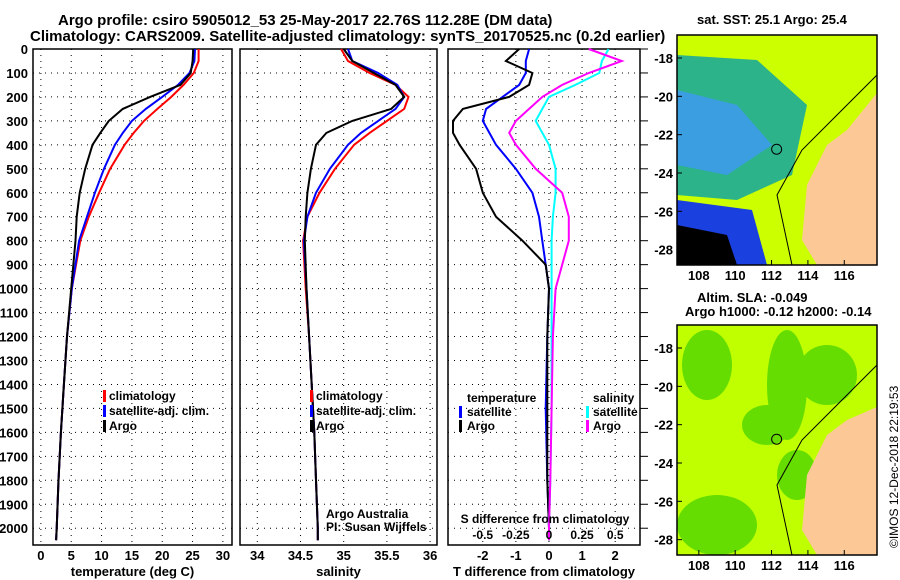  Describe the element at coordinates (162, 555) in the screenshot. I see `x-tick-label: 20` at that location.